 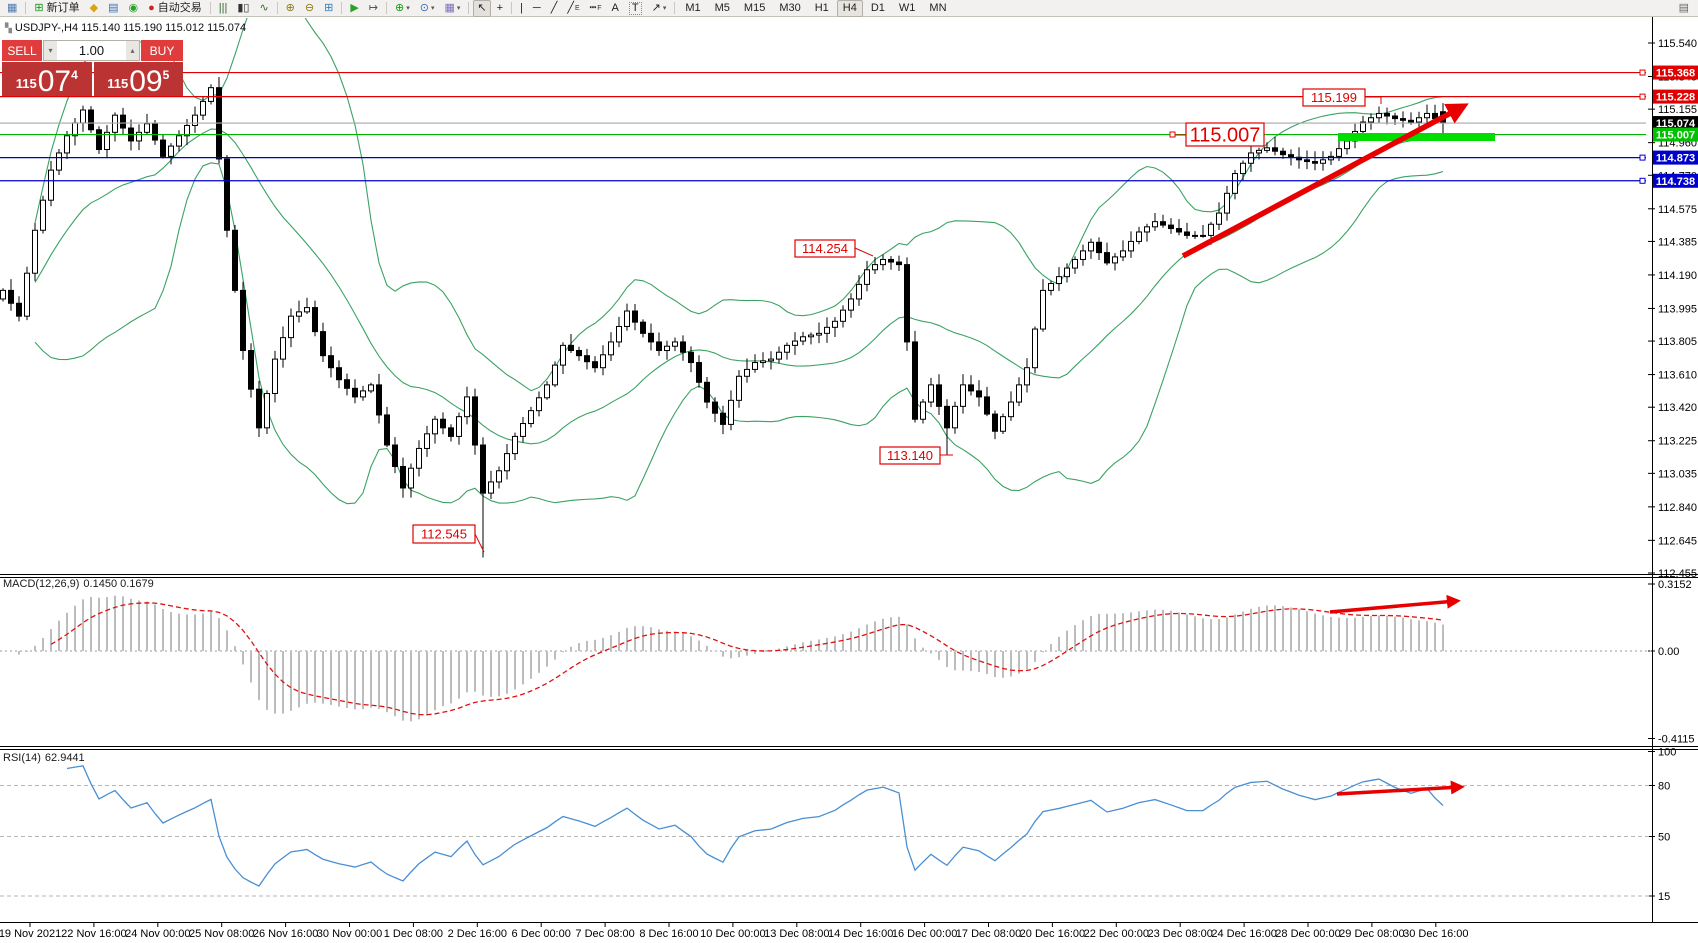 What do you see at coordinates (821, 7) in the screenshot?
I see `timeframe-H1: H1` at bounding box center [821, 7].